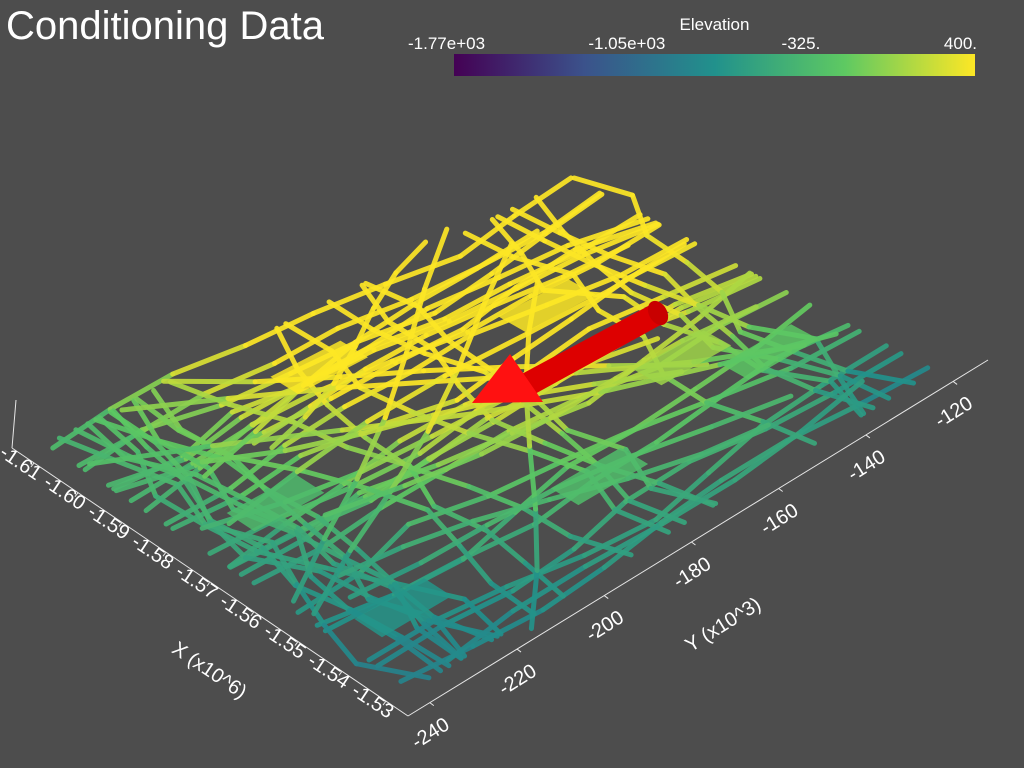 This screenshot has height=768, width=1024. Describe the element at coordinates (108, 523) in the screenshot. I see `x-tick-label: -1.59` at that location.